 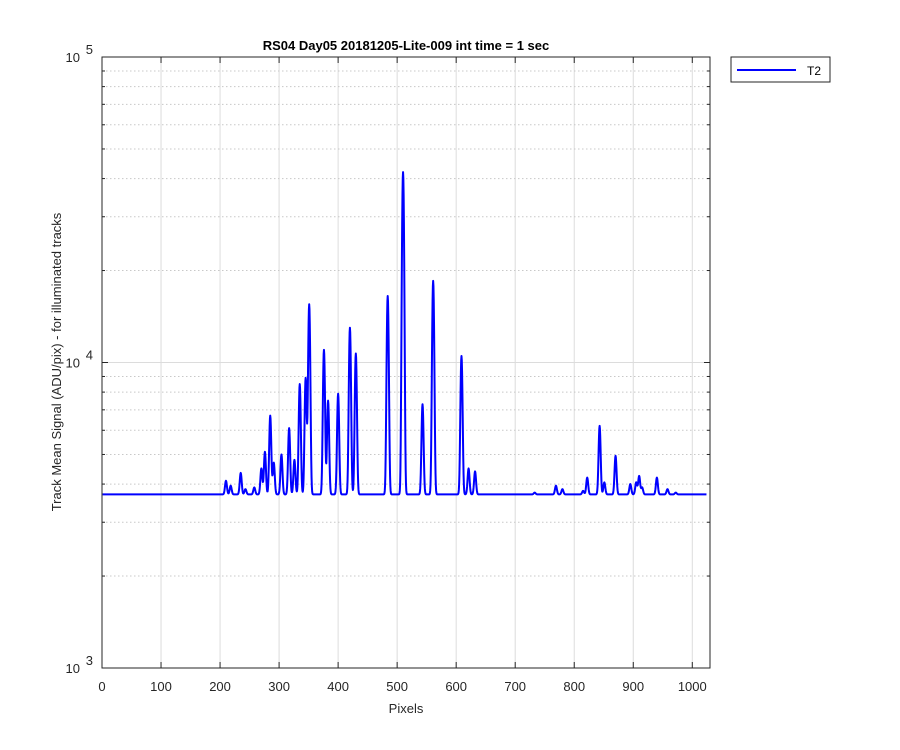 I want to click on x-tick-label: 500, so click(x=397, y=686).